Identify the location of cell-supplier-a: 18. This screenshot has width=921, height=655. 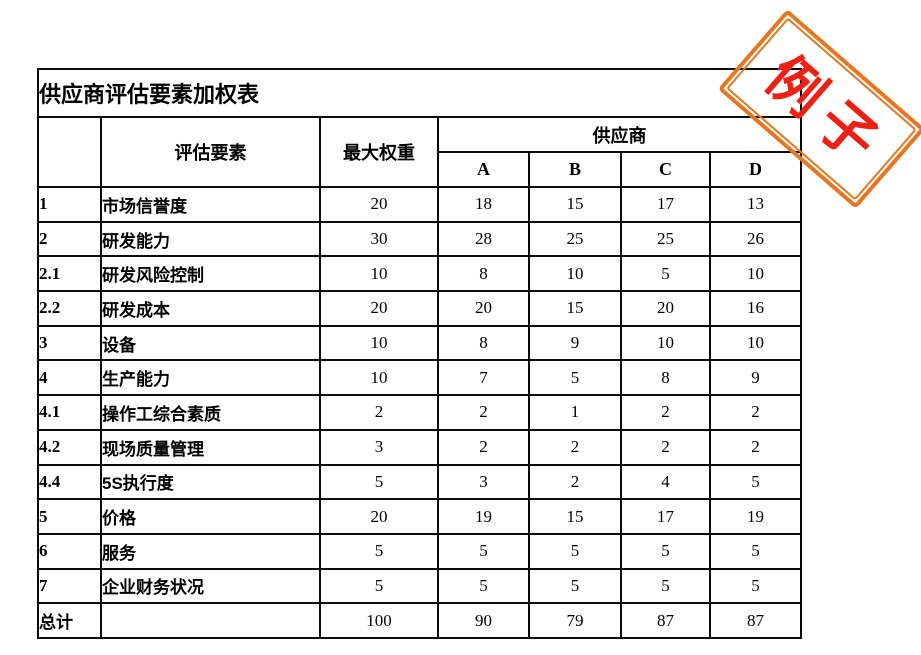
(483, 204).